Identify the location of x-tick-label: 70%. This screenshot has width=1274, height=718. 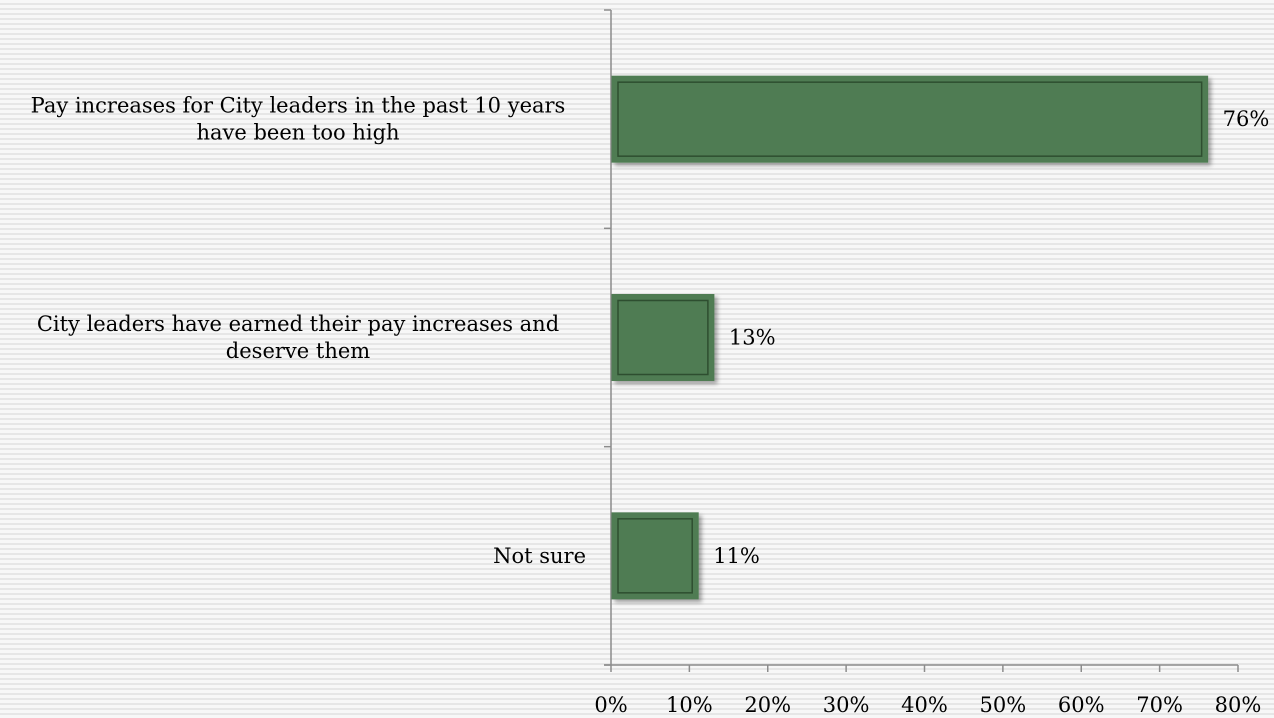
(1159, 705).